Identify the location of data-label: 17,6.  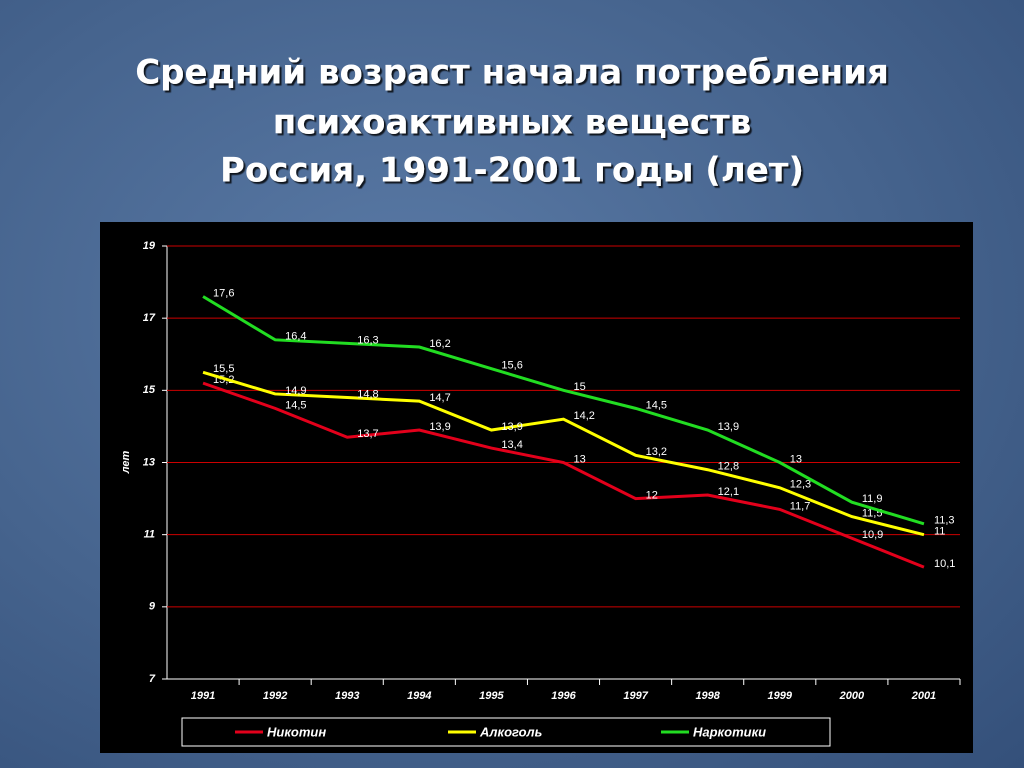
(223, 293).